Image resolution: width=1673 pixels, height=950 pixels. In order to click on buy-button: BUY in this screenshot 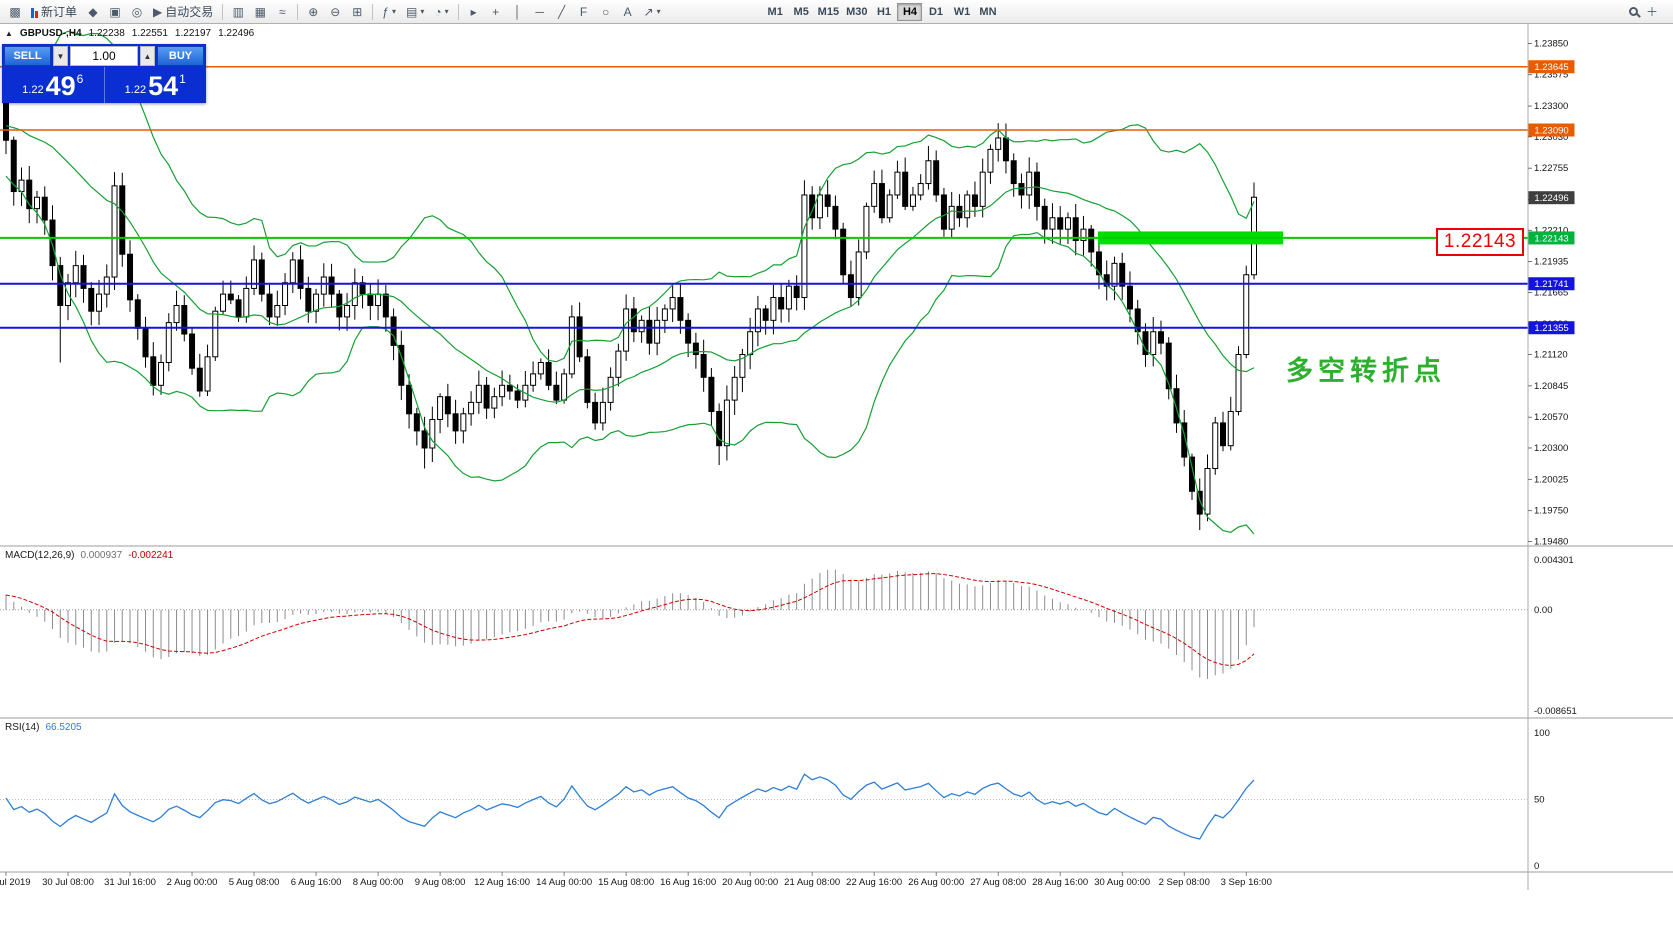, I will do `click(180, 56)`.